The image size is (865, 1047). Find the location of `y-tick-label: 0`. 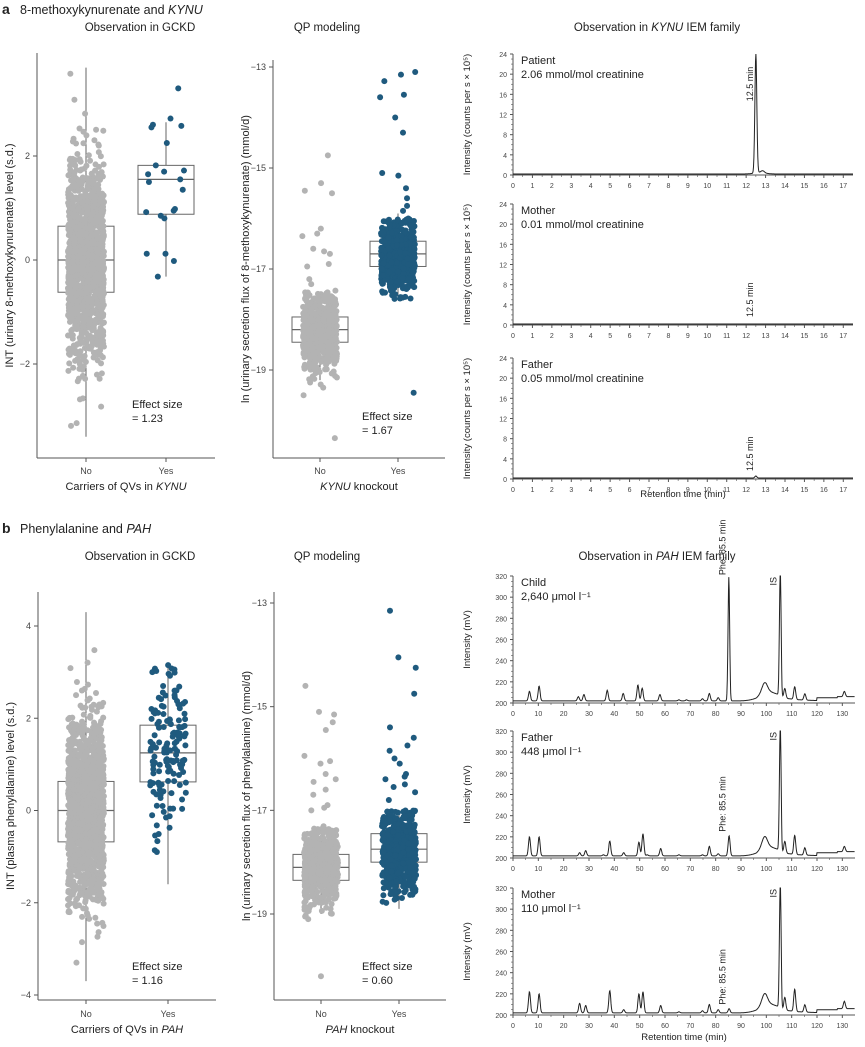

y-tick-label: 0 is located at coordinates (28, 811).